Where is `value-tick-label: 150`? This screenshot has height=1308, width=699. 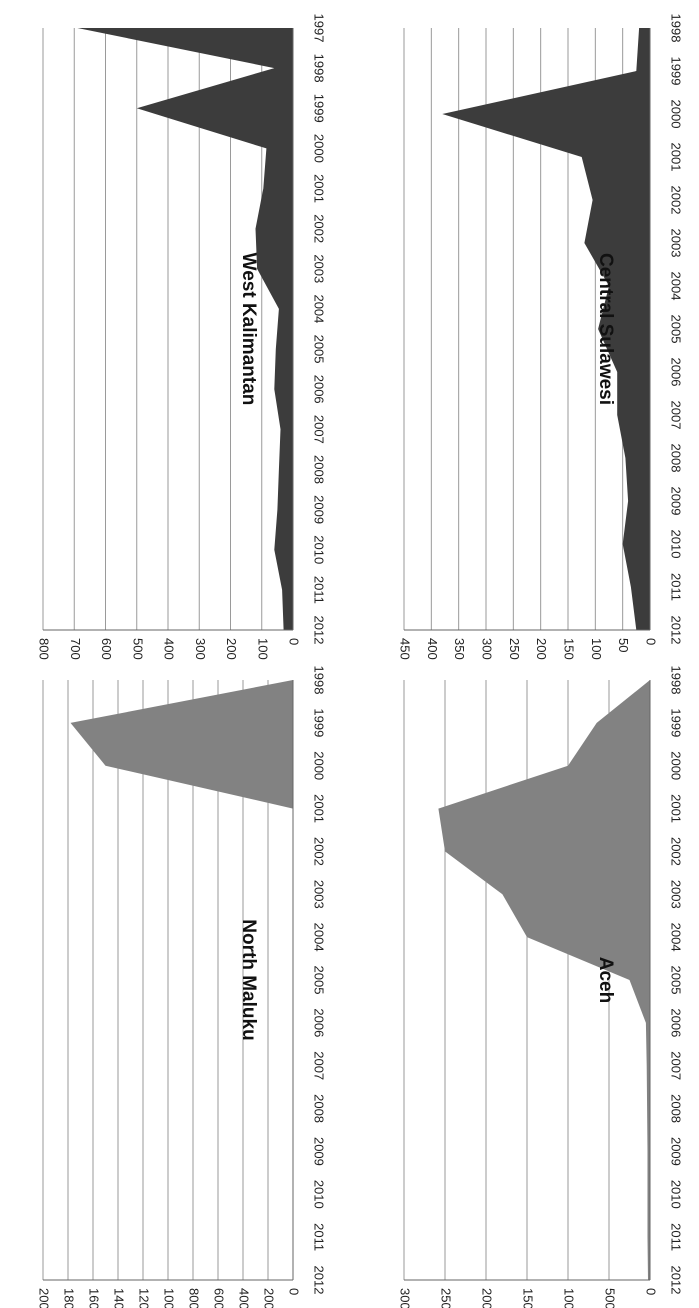
value-tick-label: 150 is located at coordinates (569, 649).